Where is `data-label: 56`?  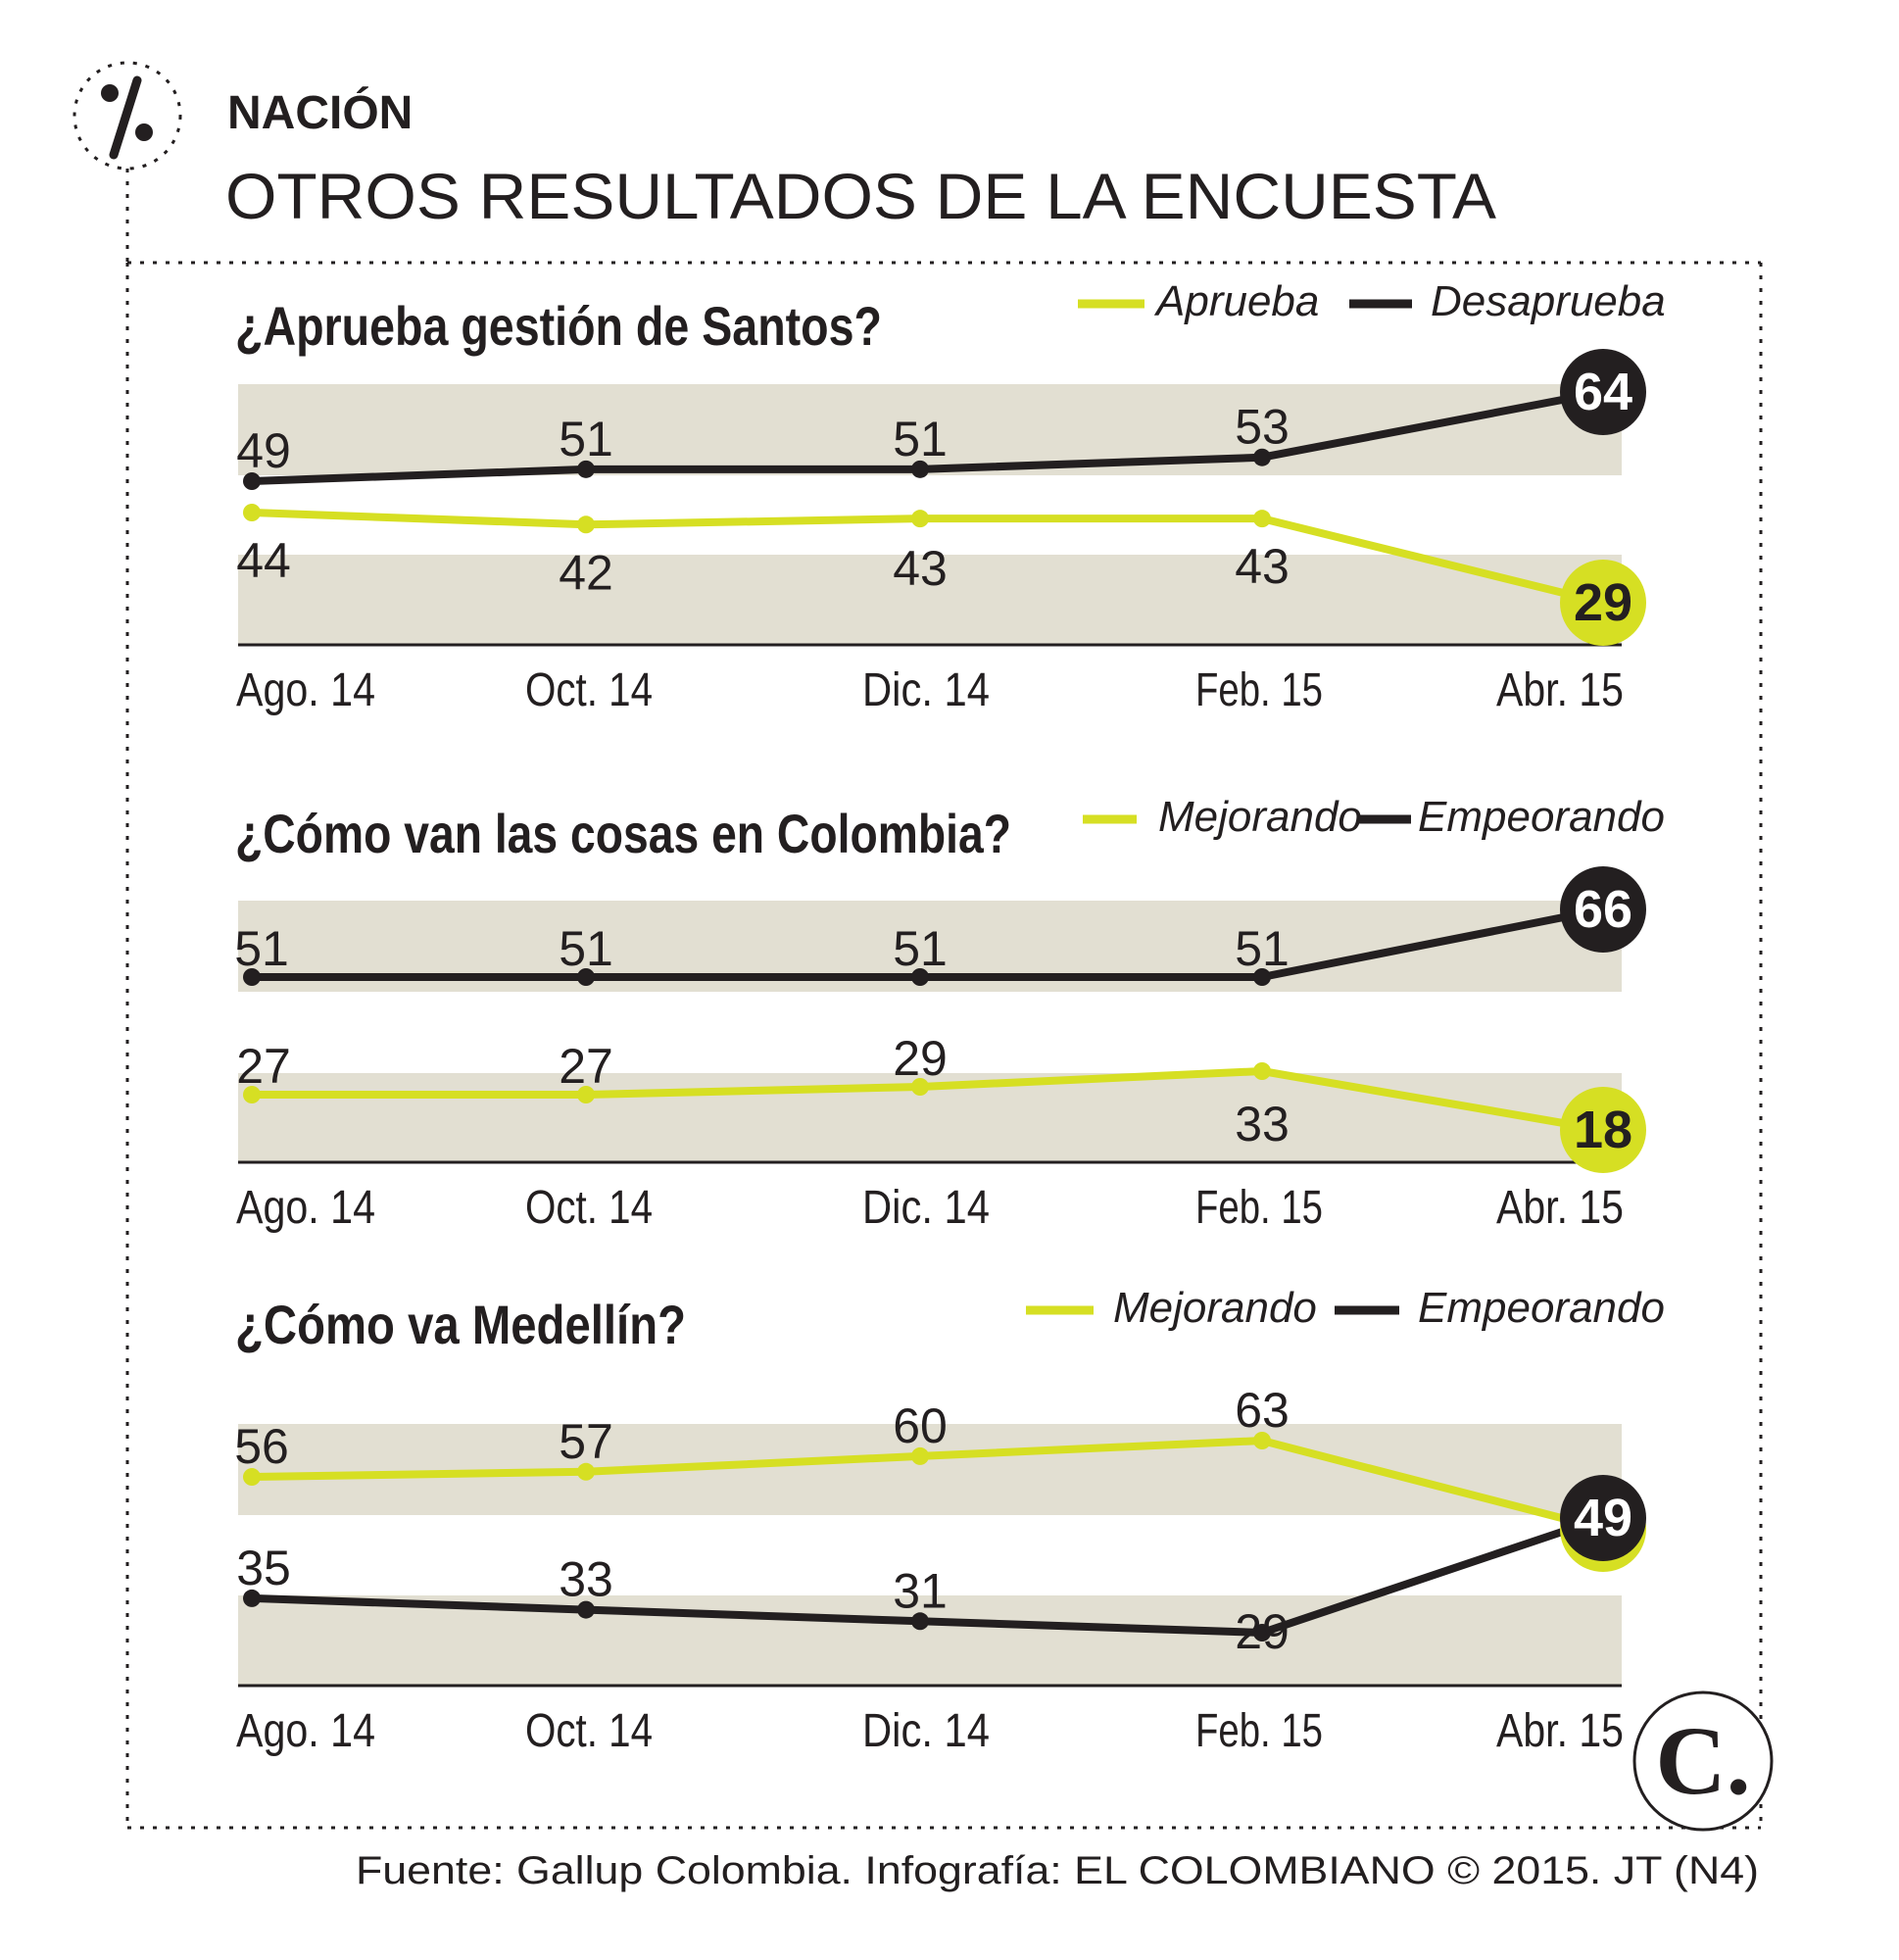
data-label: 56 is located at coordinates (261, 1446).